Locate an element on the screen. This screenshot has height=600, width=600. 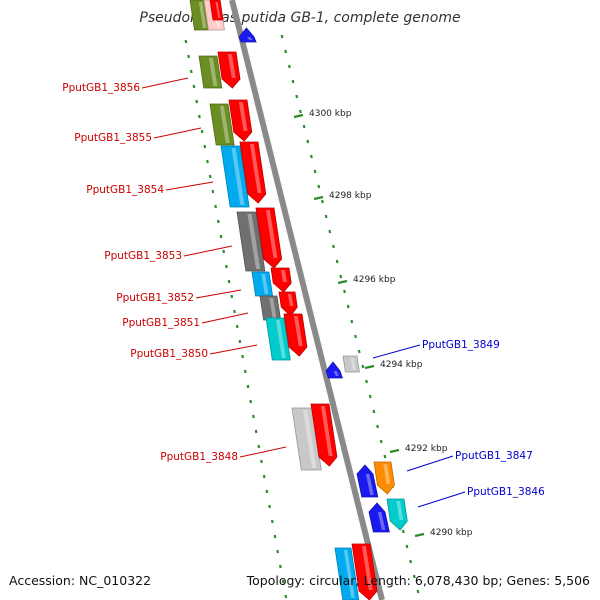
feature-red-3851-body is located at coordinates (288, 304).